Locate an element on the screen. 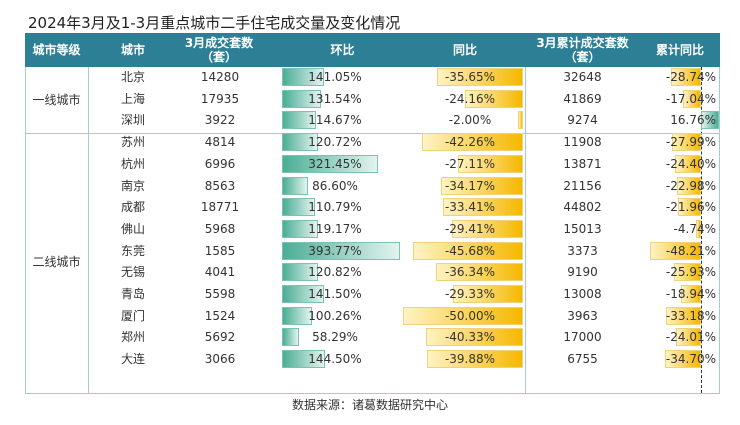 The width and height of the screenshot is (740, 425). mom-label: 58.29% is located at coordinates (335, 337).